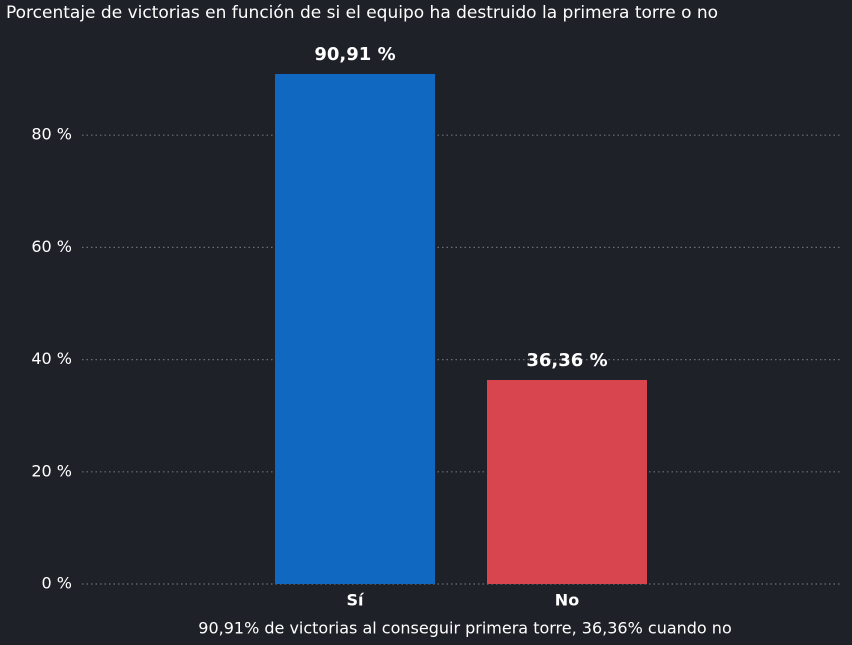 Image resolution: width=852 pixels, height=645 pixels. Describe the element at coordinates (51, 470) in the screenshot. I see `y-tick-label: 20 %` at that location.